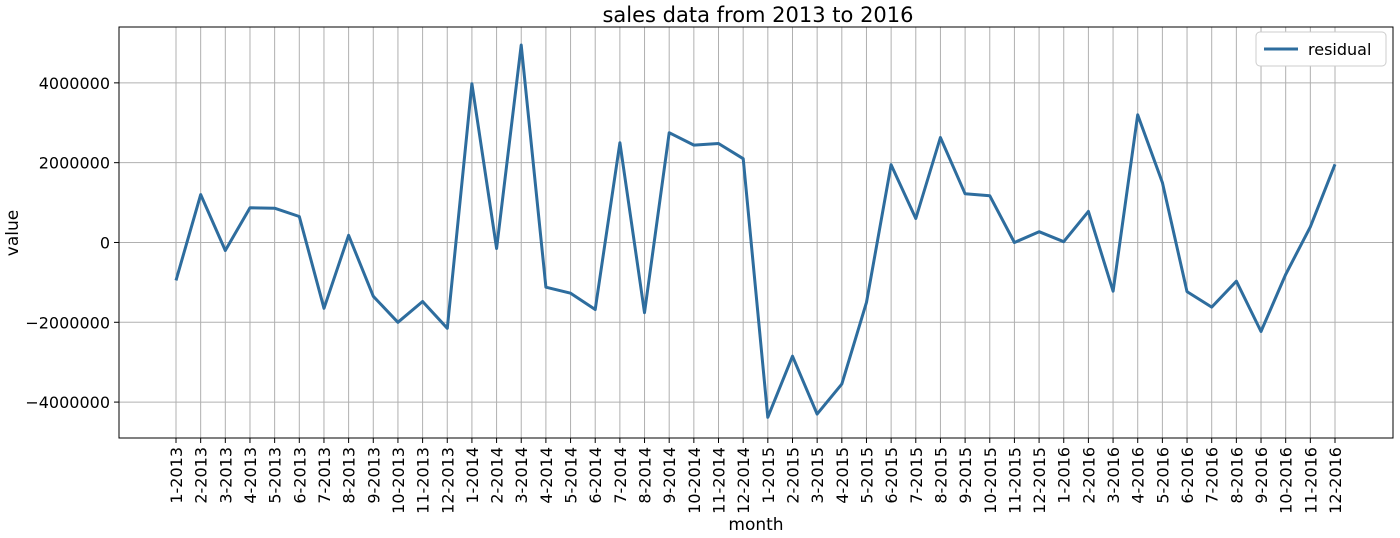  I want to click on x-tick-label: 12-2014, so click(743, 480).